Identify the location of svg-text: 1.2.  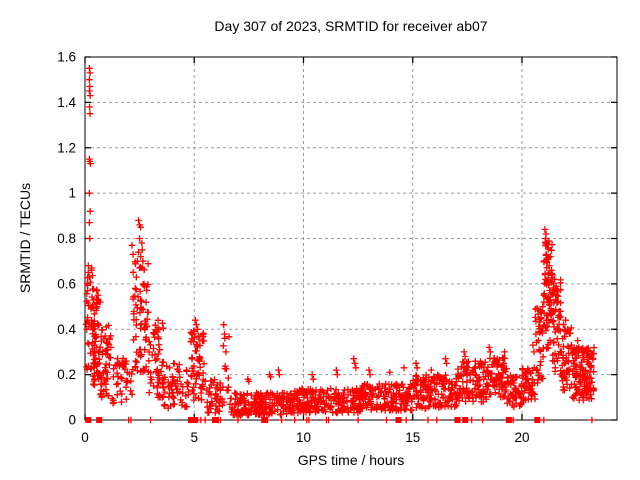
(66, 147).